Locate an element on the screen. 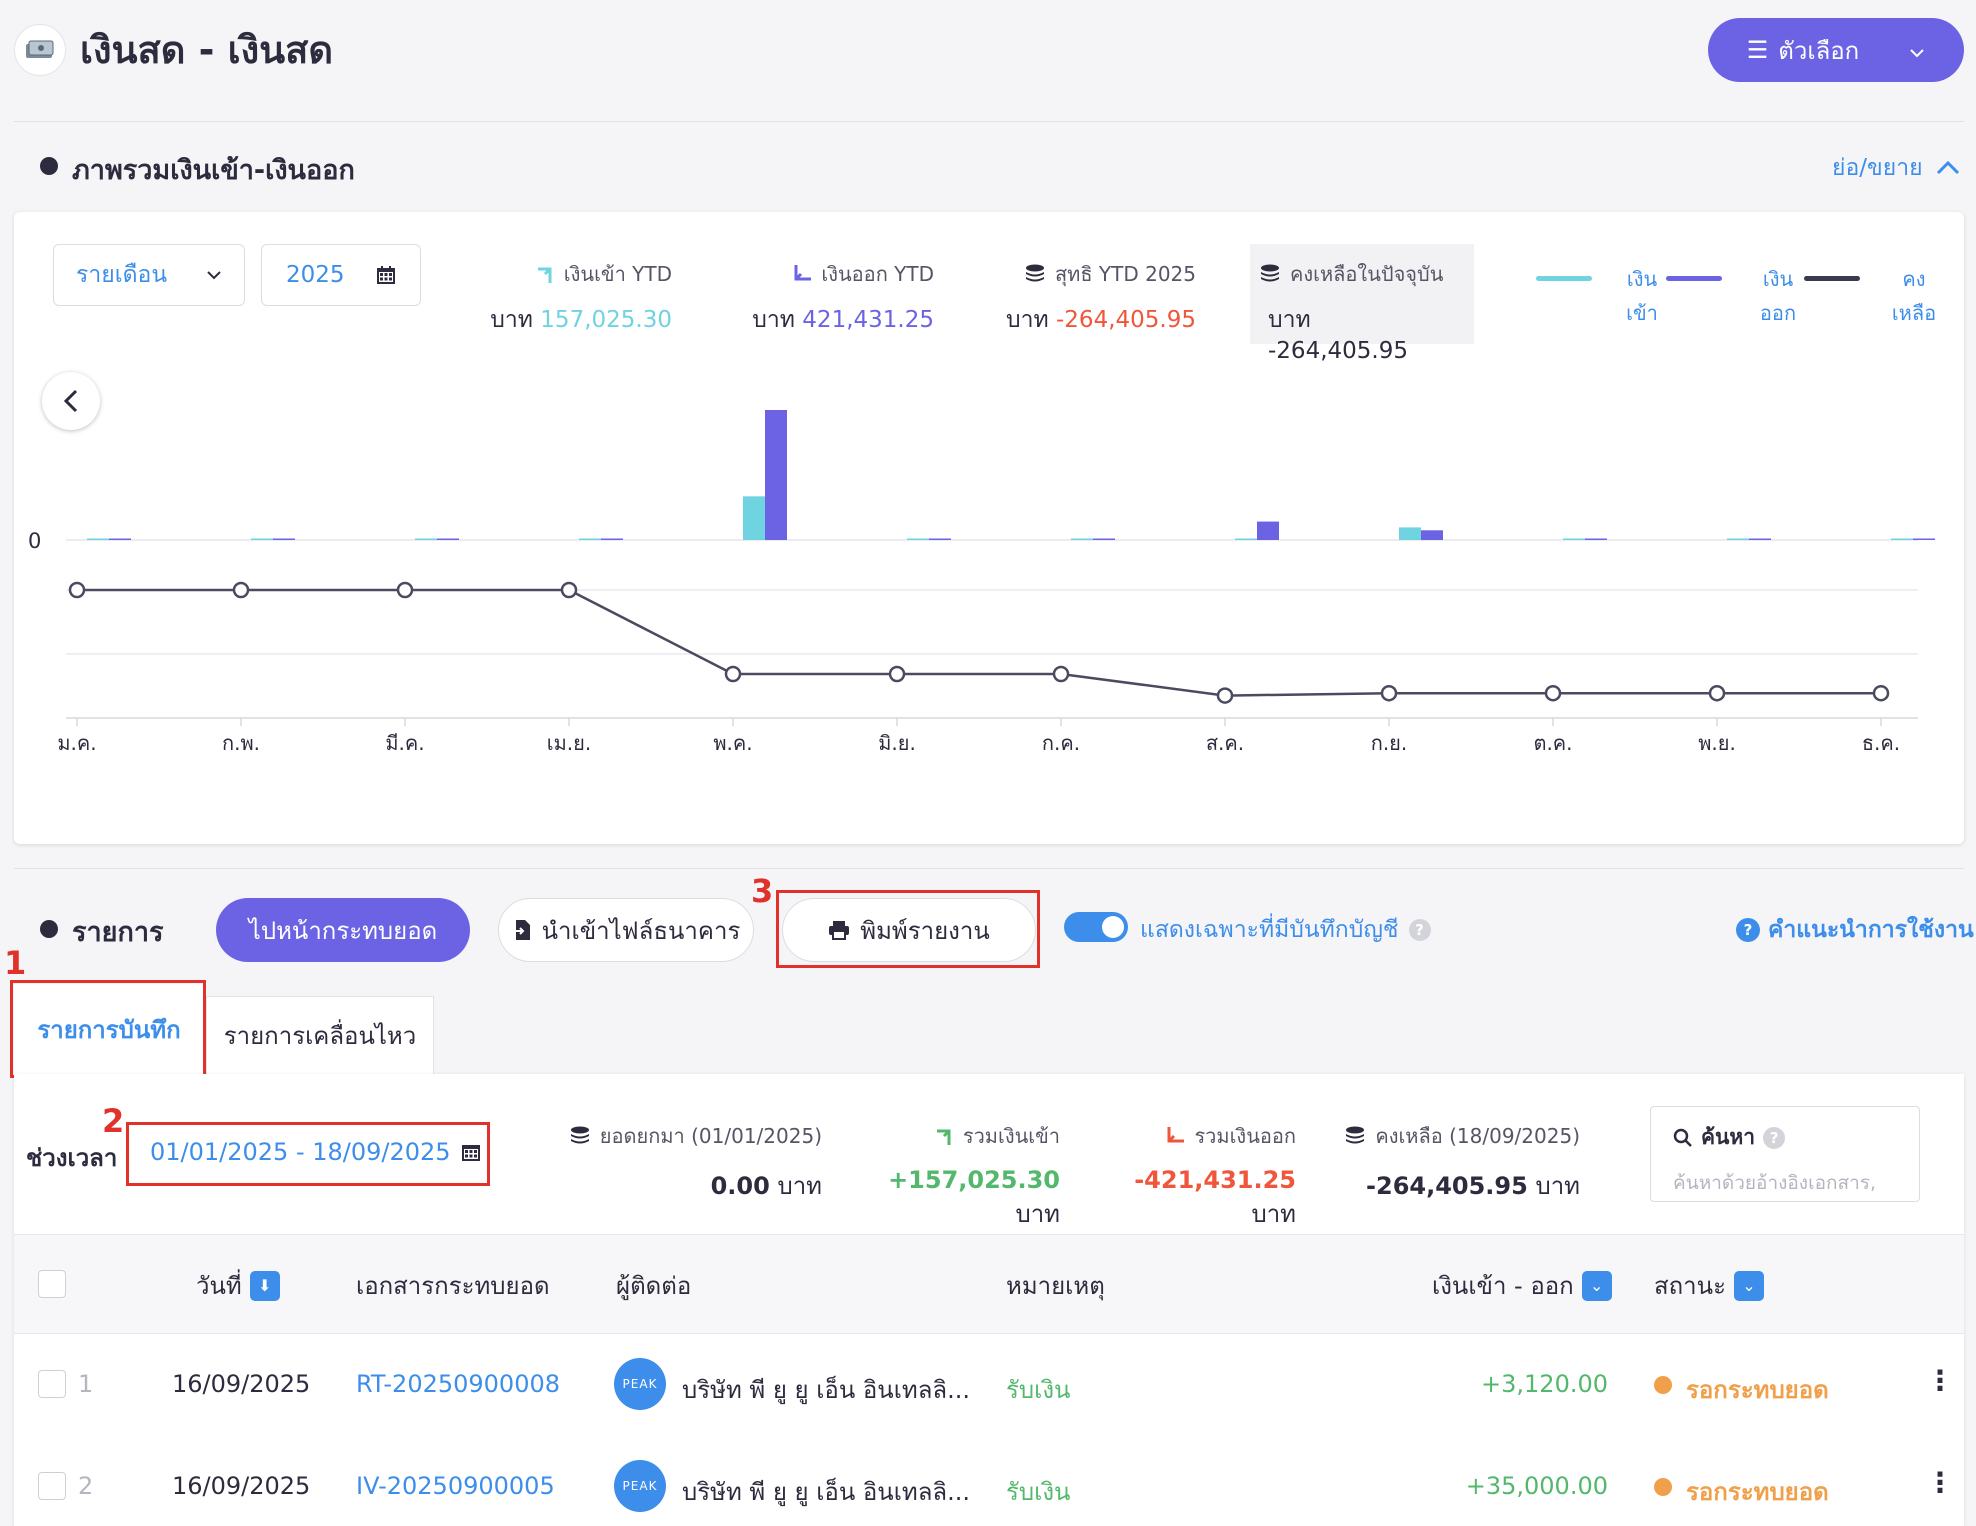 The image size is (1976, 1526). kpi-out-currency: บาท is located at coordinates (773, 320).